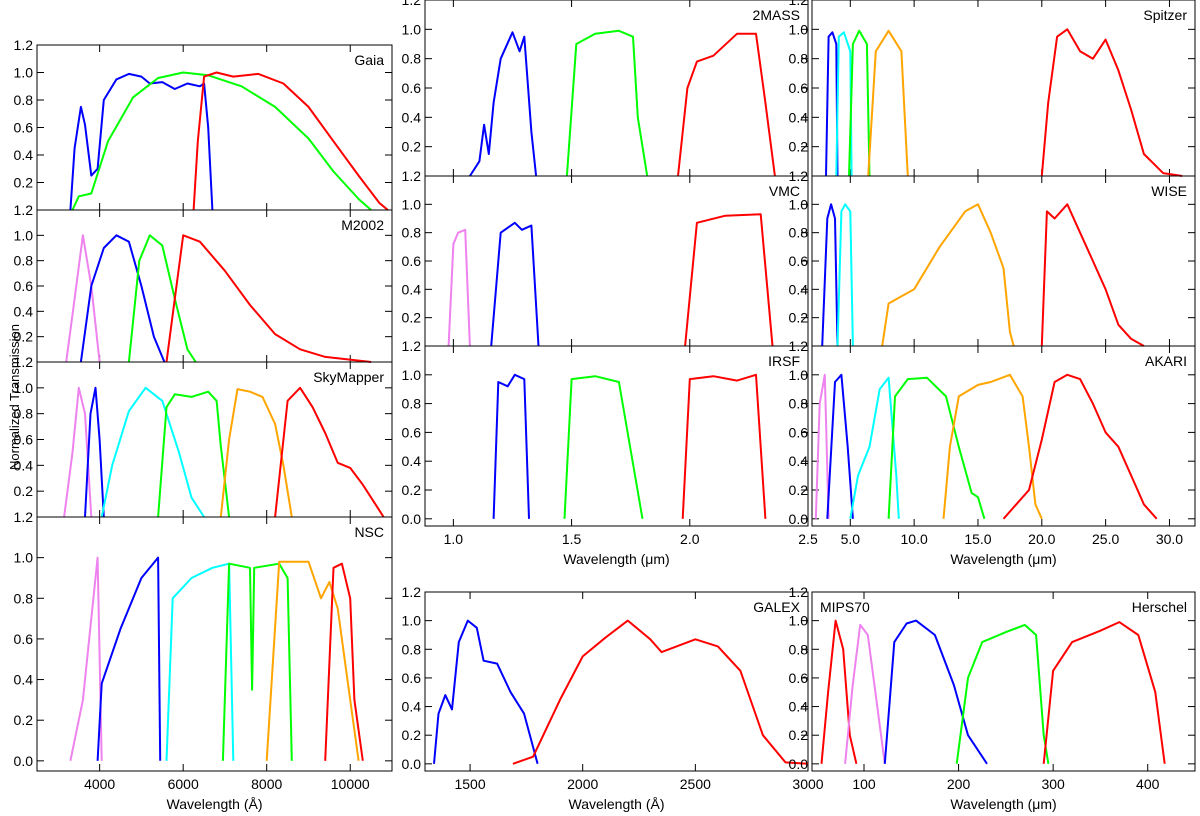 The image size is (1200, 816). I want to click on panel-gaia: 0.2 0.4 0.6 0.8 1.0 1.2 Gaia, so click(203, 124).